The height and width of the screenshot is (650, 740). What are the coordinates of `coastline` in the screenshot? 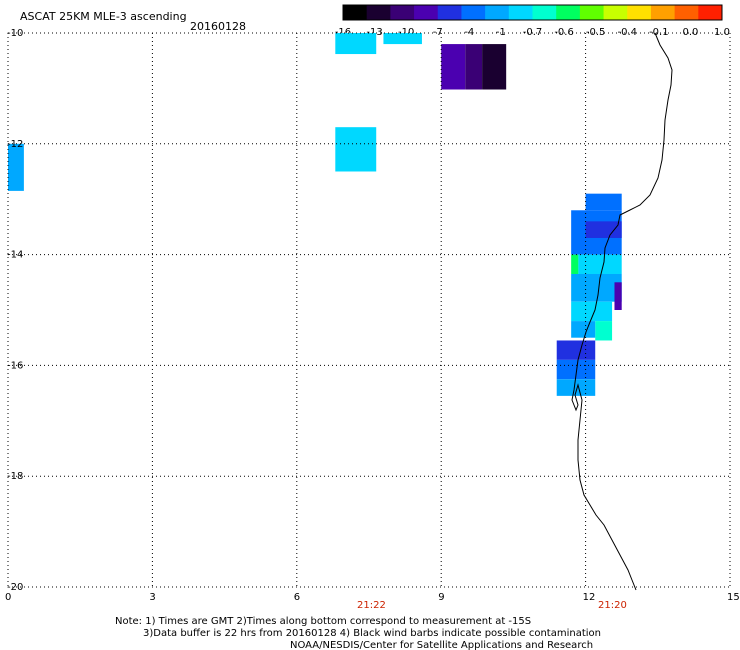 It's located at (622, 311).